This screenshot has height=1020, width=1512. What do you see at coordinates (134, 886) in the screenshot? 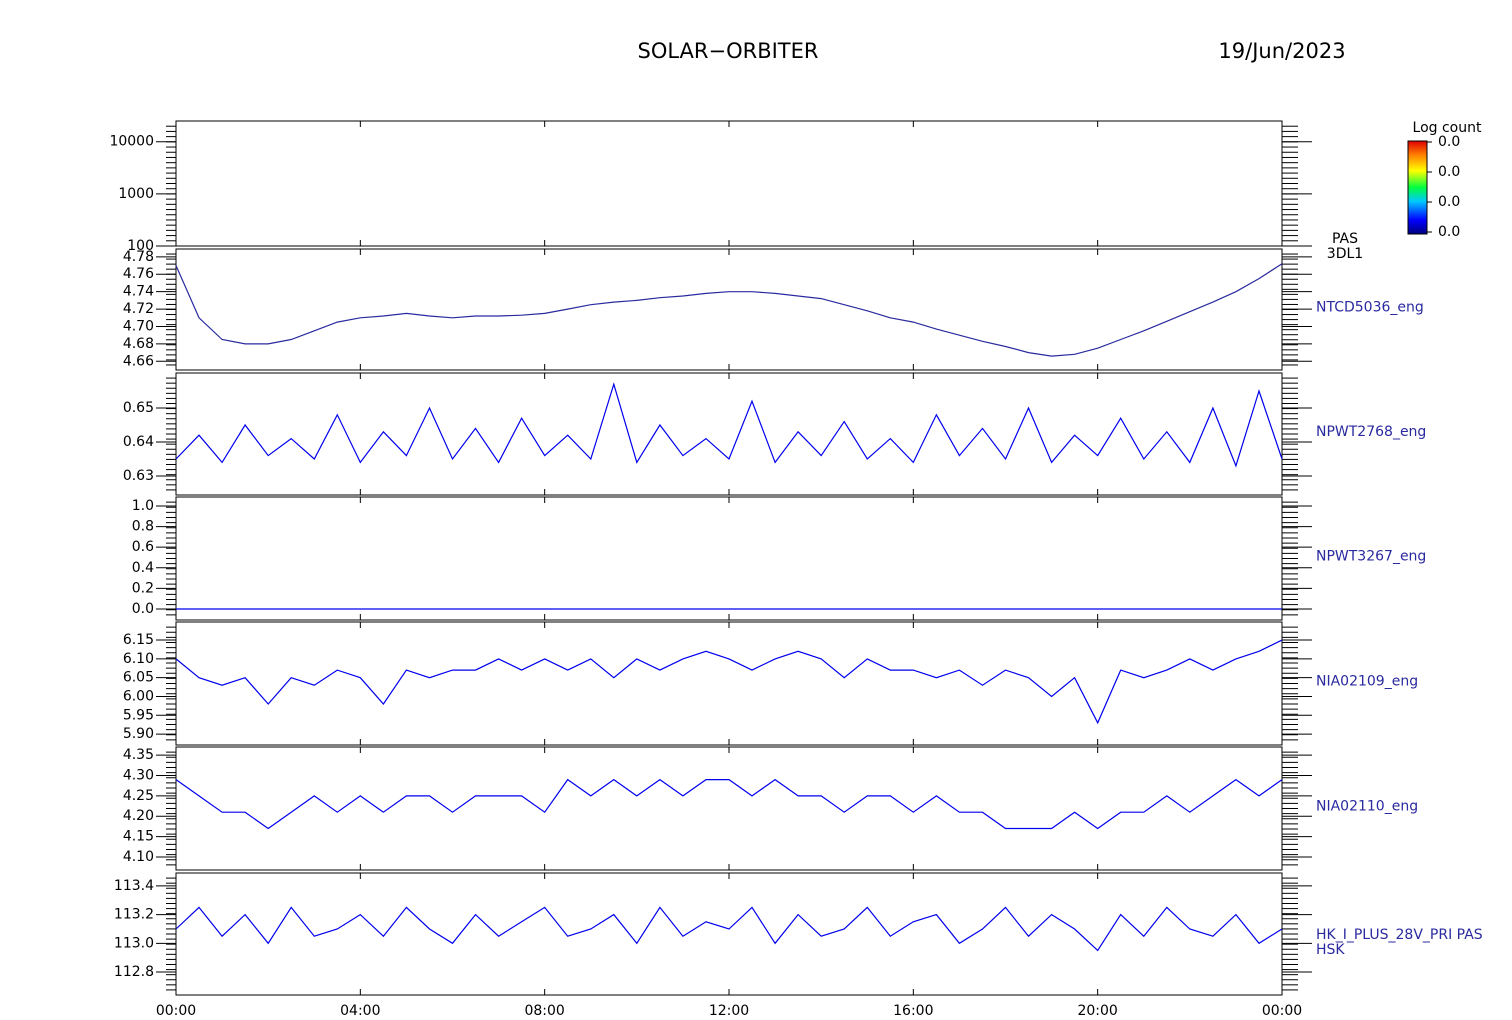
I see `y-tick-label: 113.4` at bounding box center [134, 886].